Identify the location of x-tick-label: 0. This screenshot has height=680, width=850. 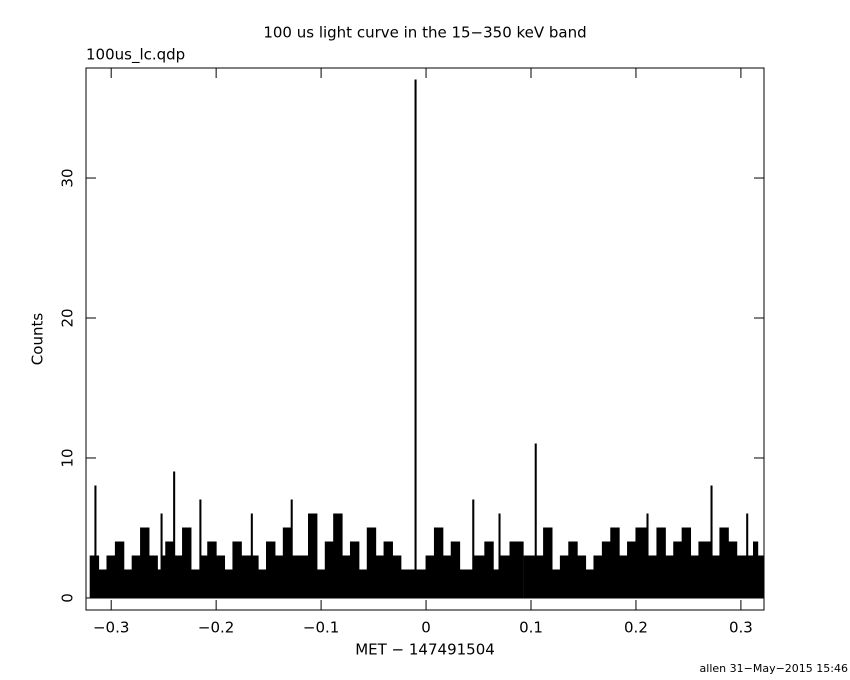
(426, 628).